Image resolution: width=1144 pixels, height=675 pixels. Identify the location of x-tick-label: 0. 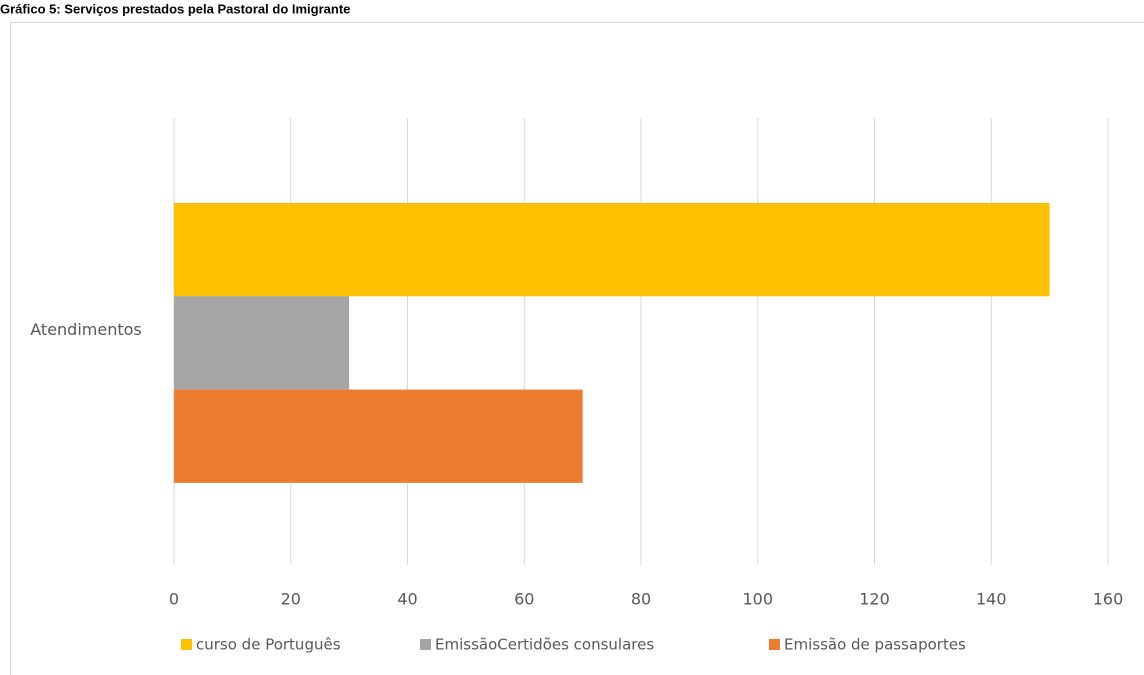
(174, 599).